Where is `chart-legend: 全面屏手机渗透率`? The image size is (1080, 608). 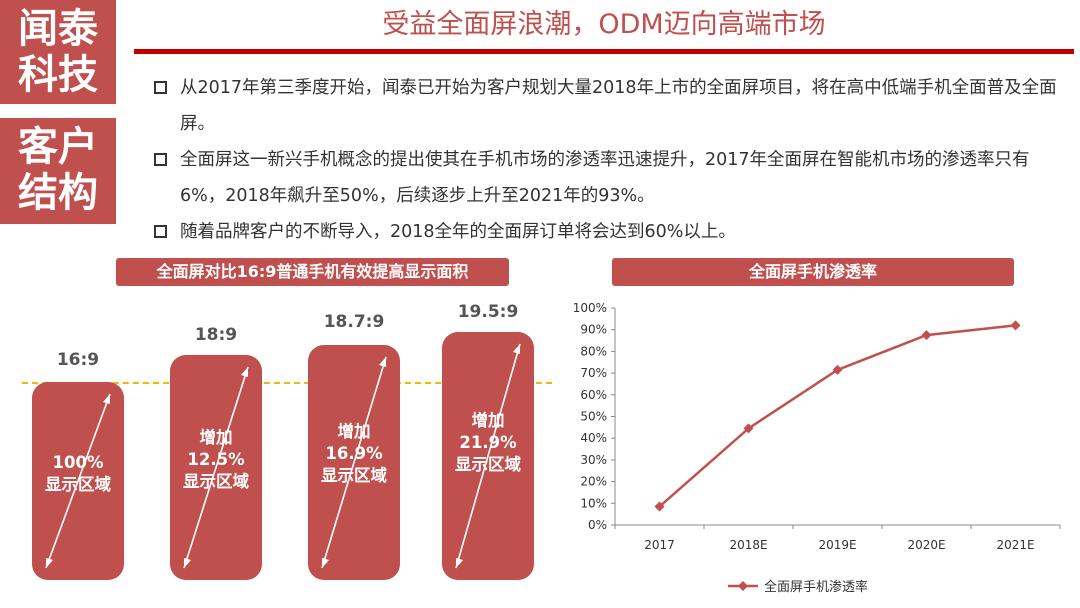
chart-legend: 全面屏手机渗透率 is located at coordinates (798, 587).